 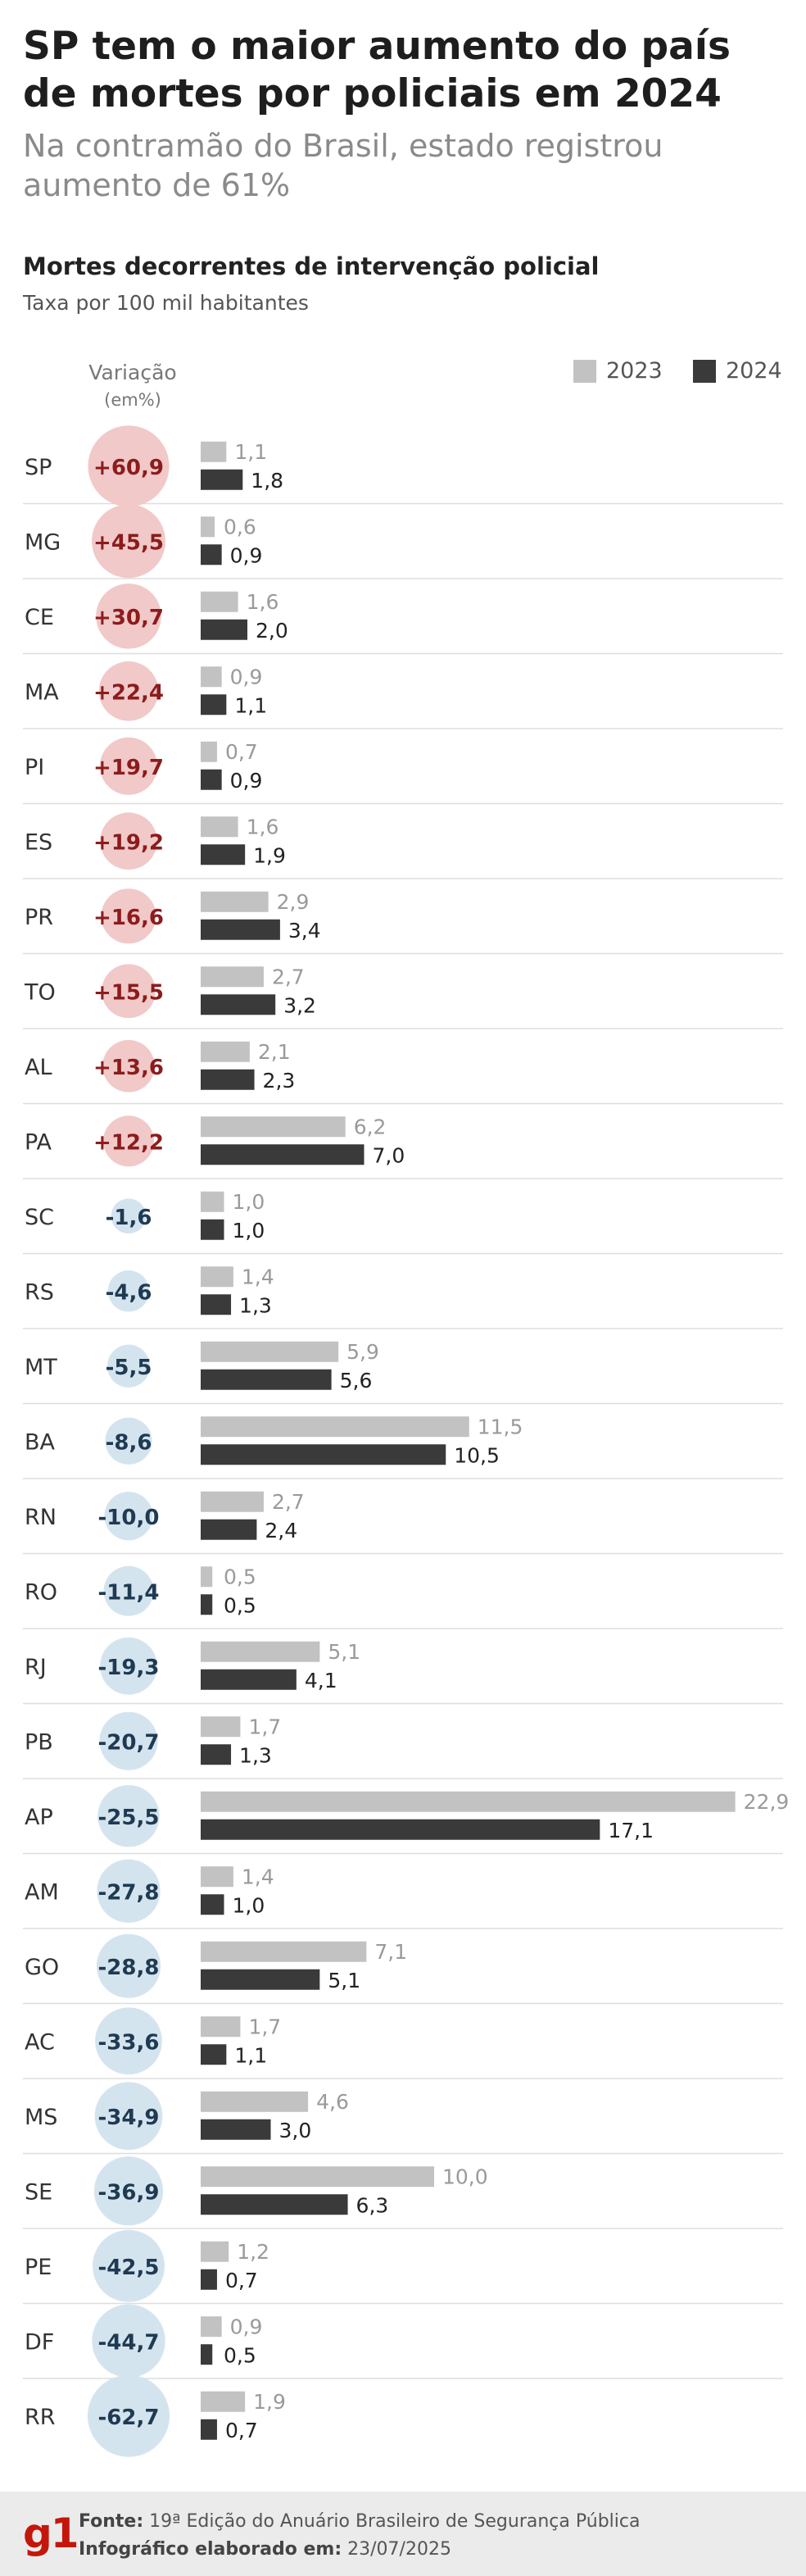 I want to click on bar-label-2023-se: 10,0, so click(x=465, y=2176).